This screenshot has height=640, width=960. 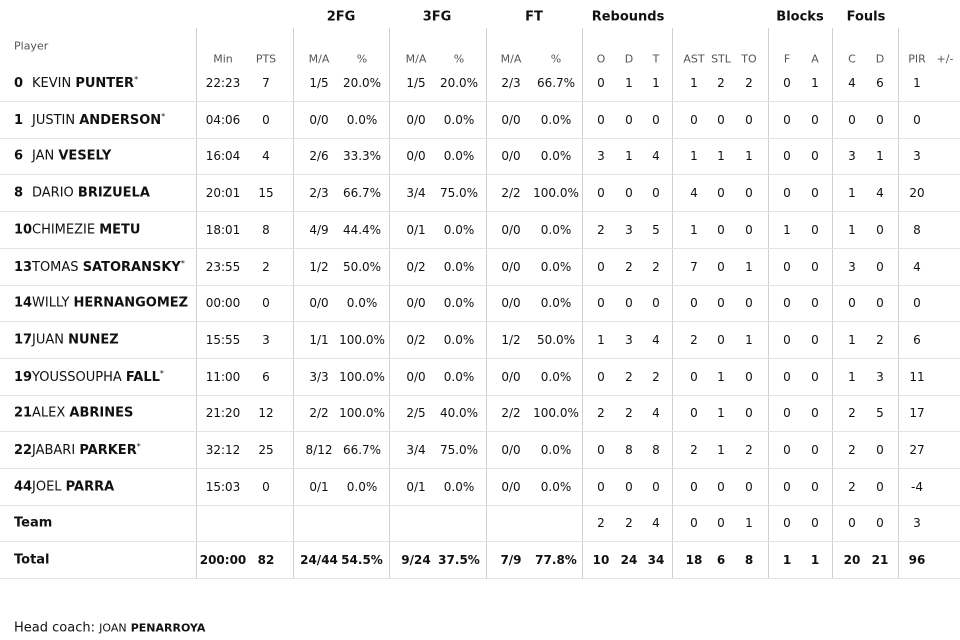 I want to click on stat-cell: 37.5%, so click(x=459, y=560).